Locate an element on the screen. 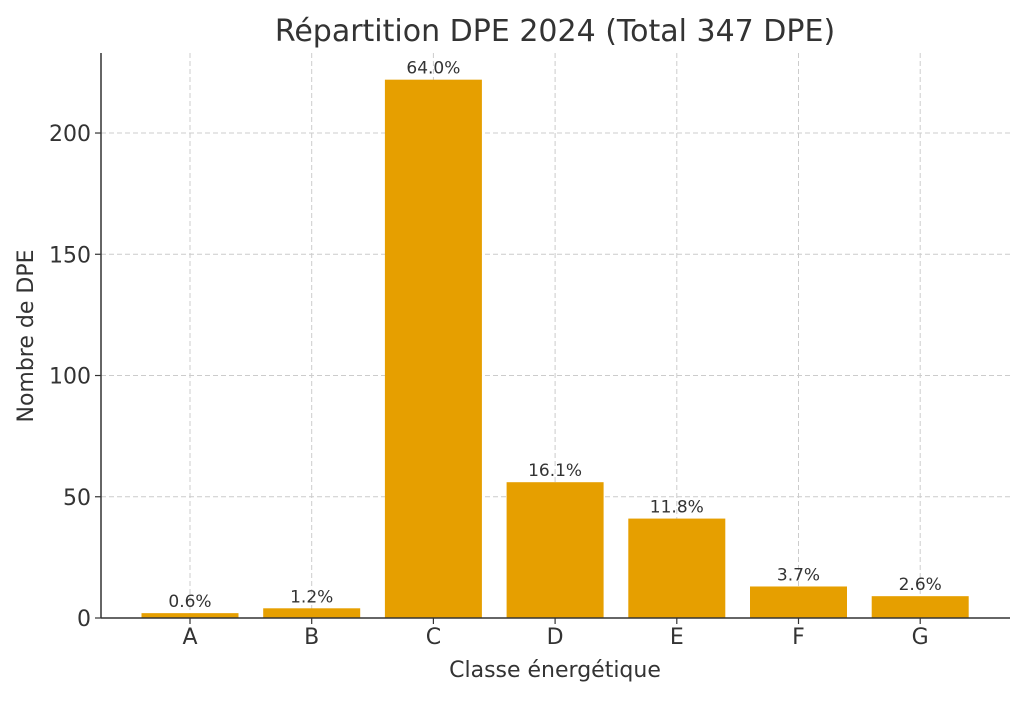 The image size is (1024, 701). y-tick-label: 50 is located at coordinates (77, 498).